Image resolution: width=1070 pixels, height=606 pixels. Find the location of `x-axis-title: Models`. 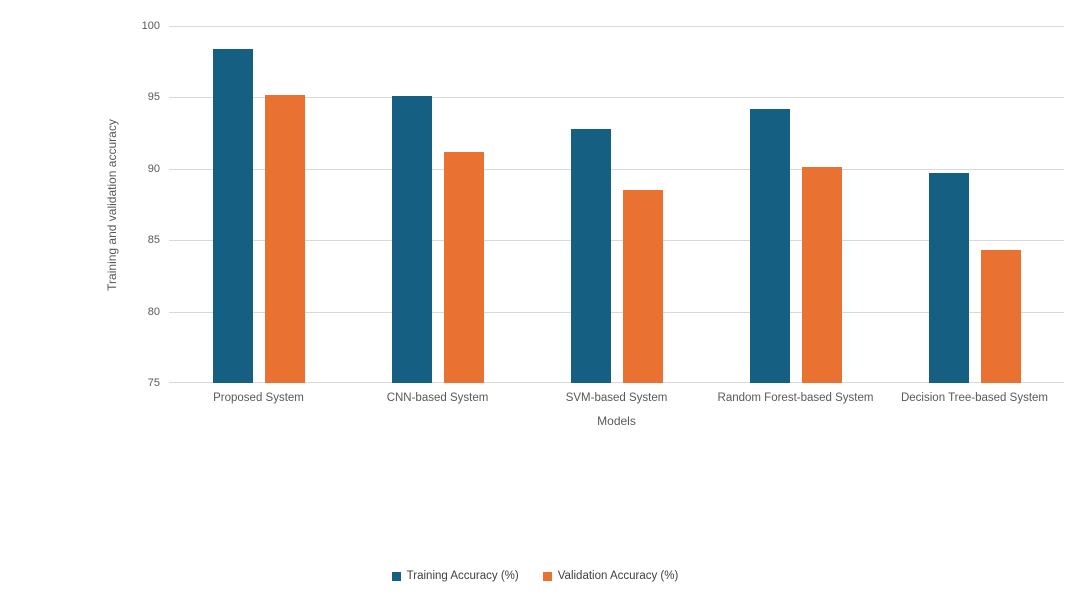

x-axis-title: Models is located at coordinates (616, 421).